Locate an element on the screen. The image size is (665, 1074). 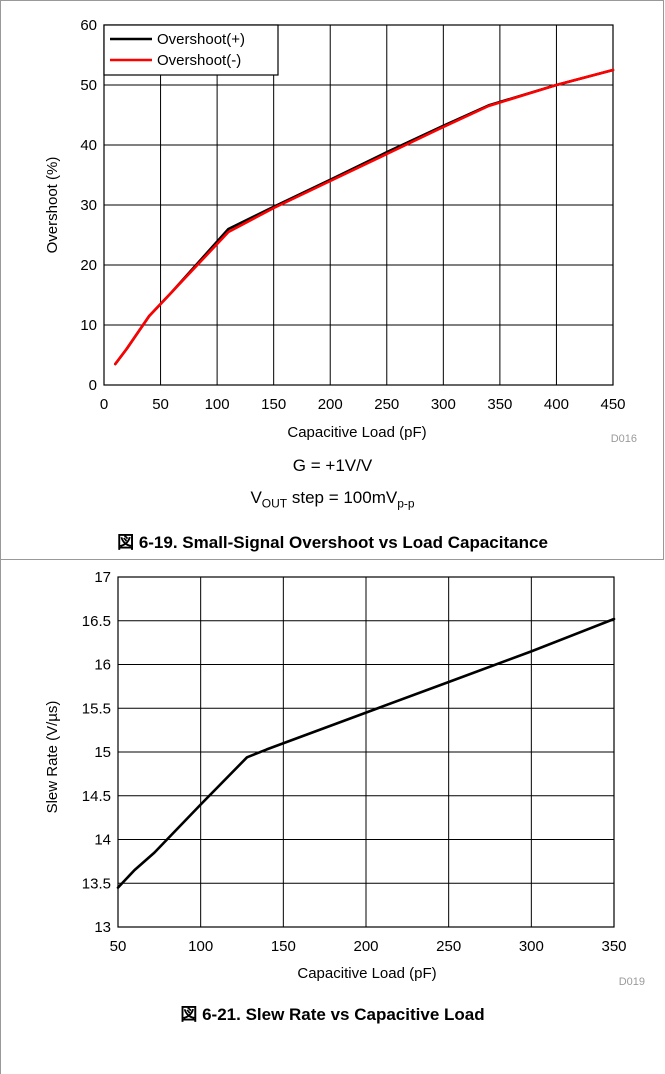
chart2-y-tick-label: 16.5 is located at coordinates (96, 621).